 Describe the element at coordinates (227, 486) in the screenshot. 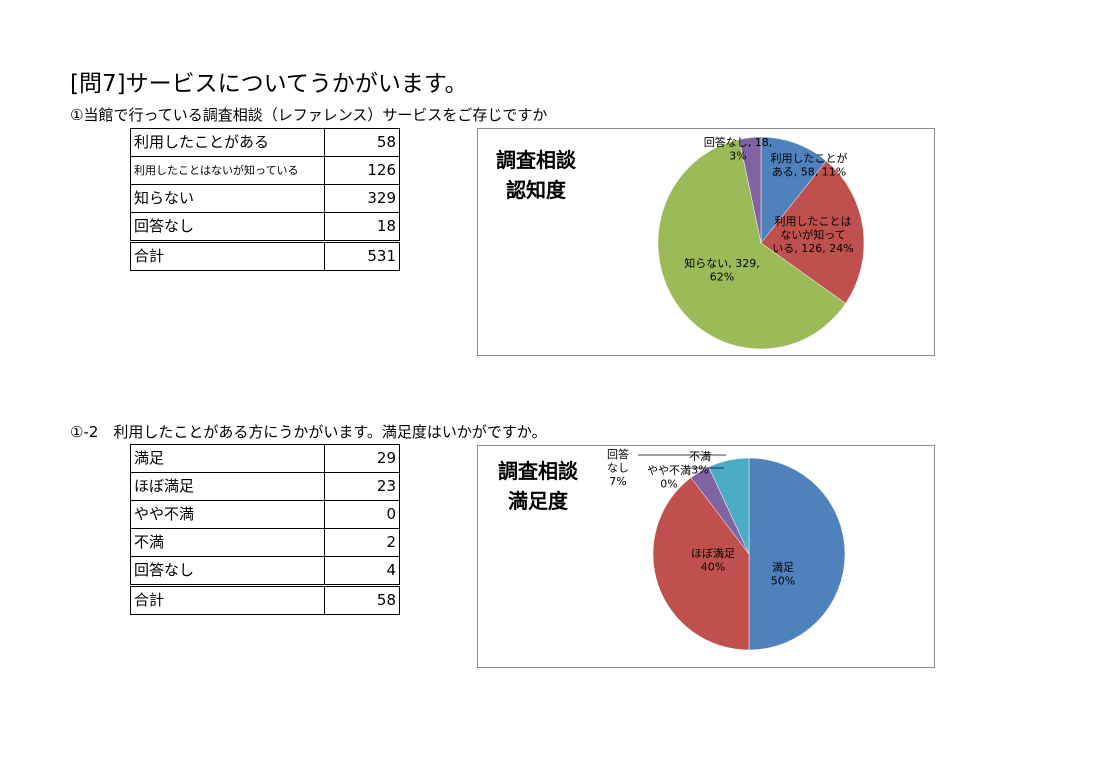

I see `row-label: ほぼ満足` at that location.